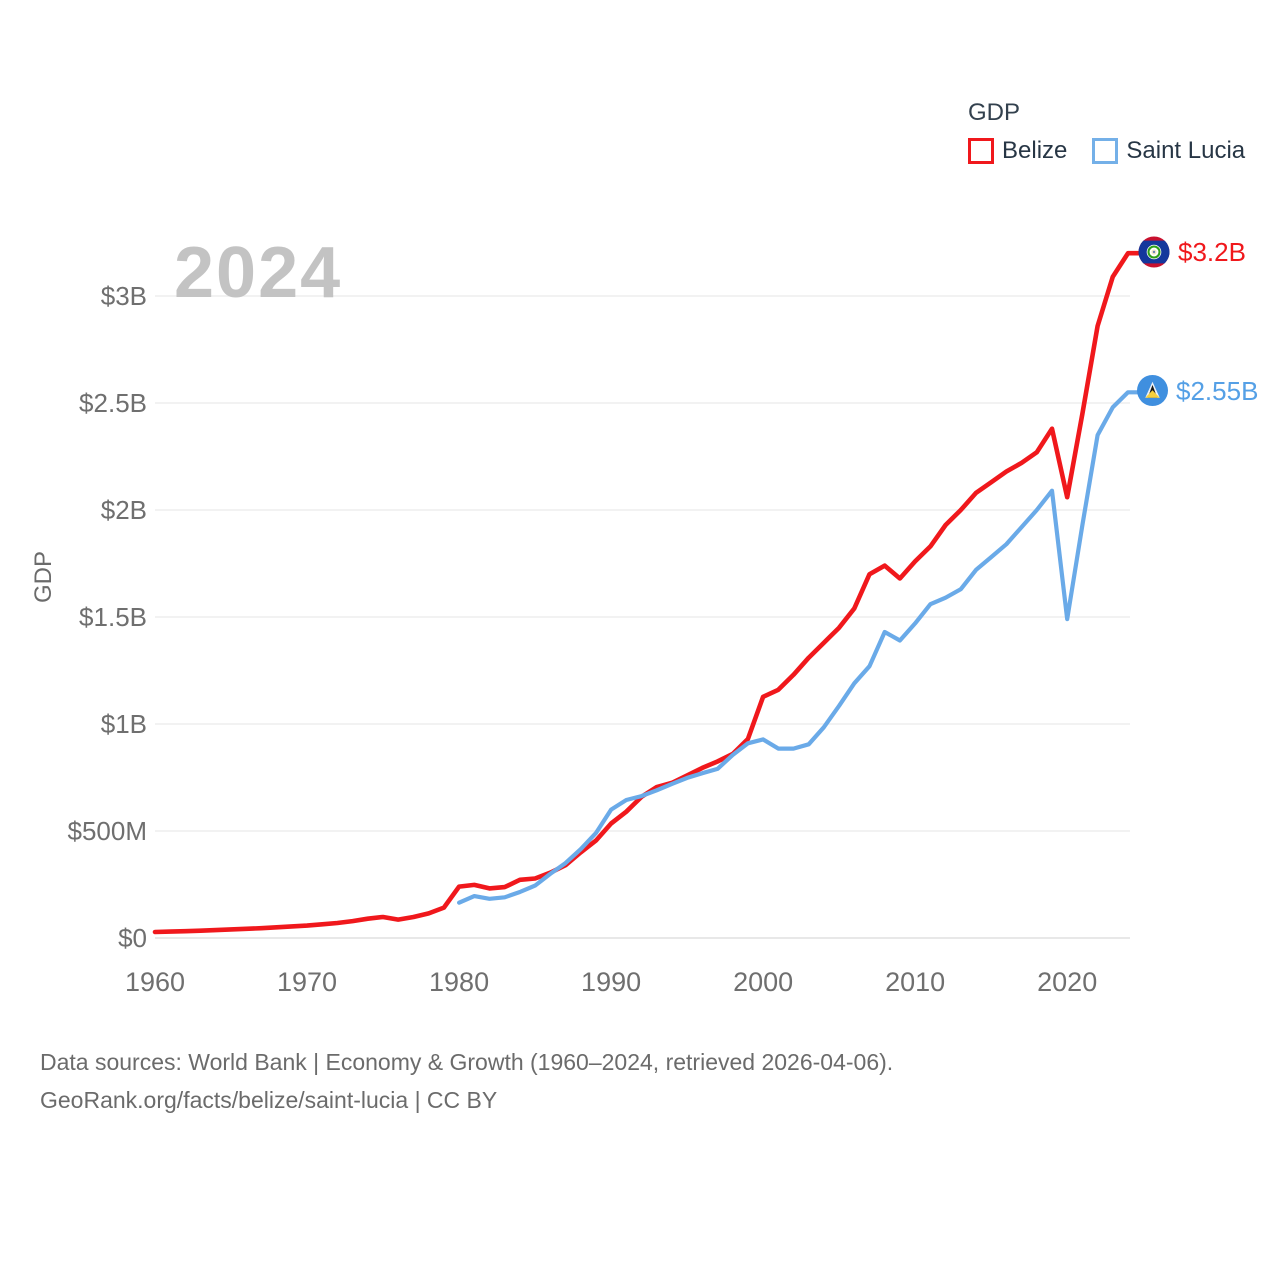  I want to click on legend-item-belize: Belize, so click(1017, 151).